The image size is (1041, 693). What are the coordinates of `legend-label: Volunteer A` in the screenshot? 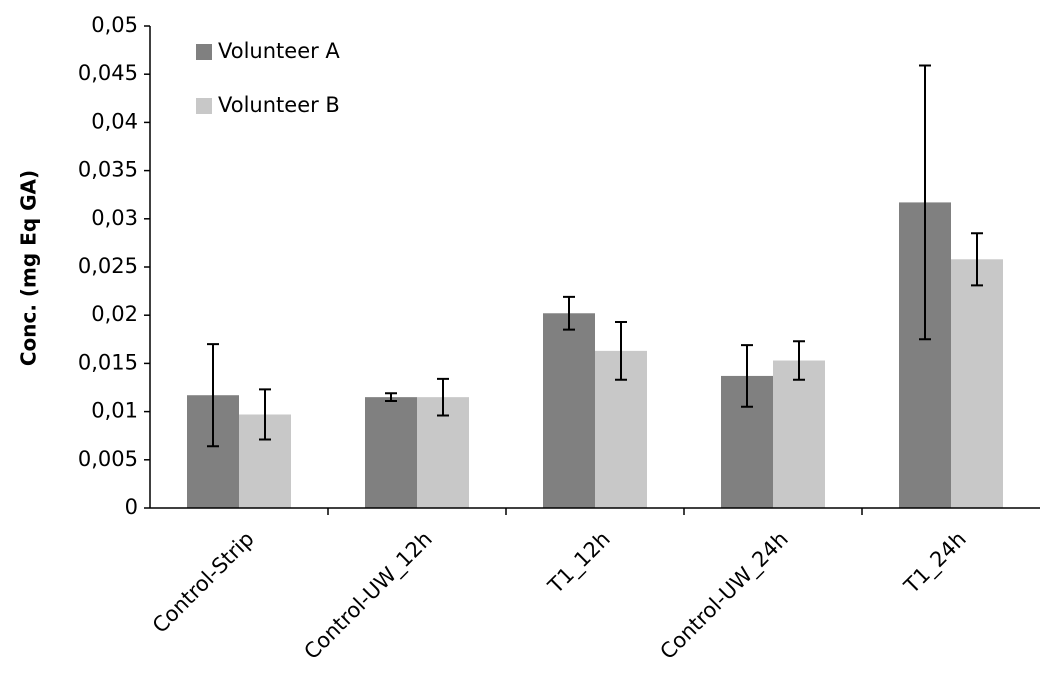 It's located at (279, 51).